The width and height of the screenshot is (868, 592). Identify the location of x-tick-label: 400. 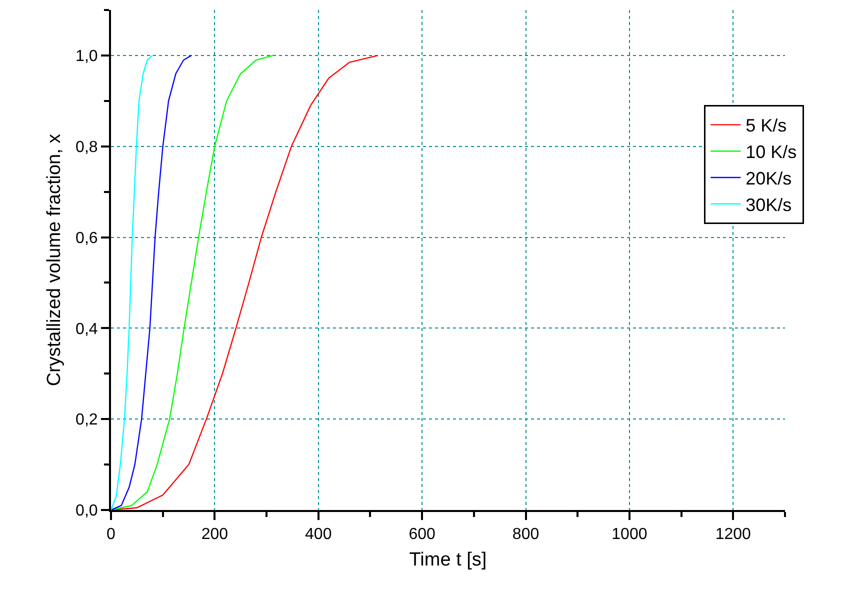
(318, 535).